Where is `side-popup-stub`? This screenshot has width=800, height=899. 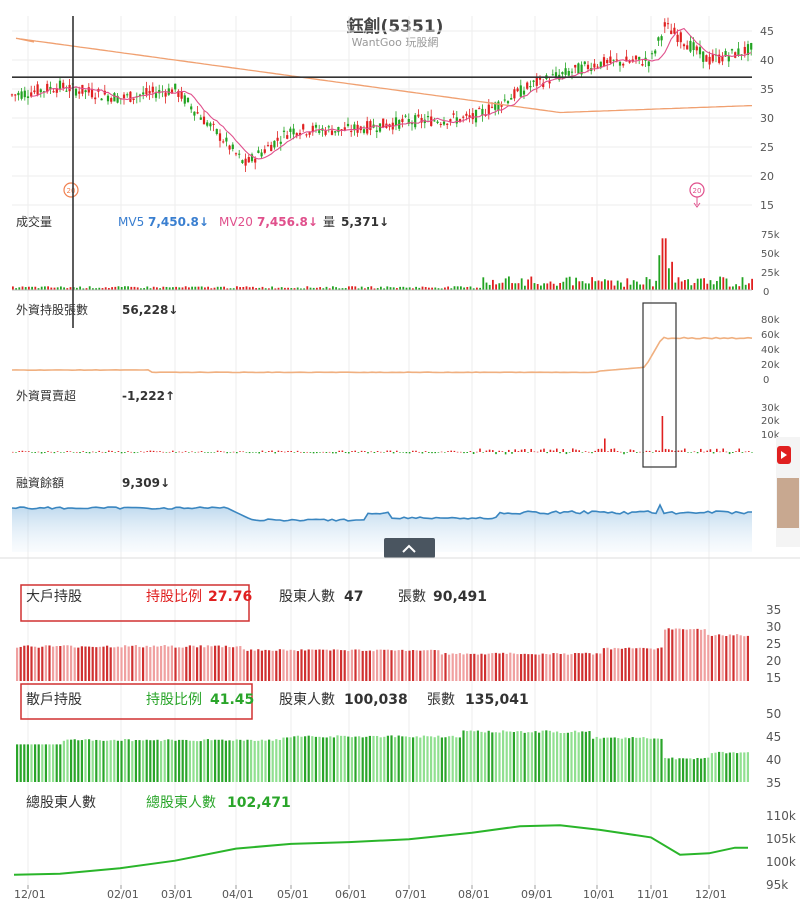 side-popup-stub is located at coordinates (788, 492).